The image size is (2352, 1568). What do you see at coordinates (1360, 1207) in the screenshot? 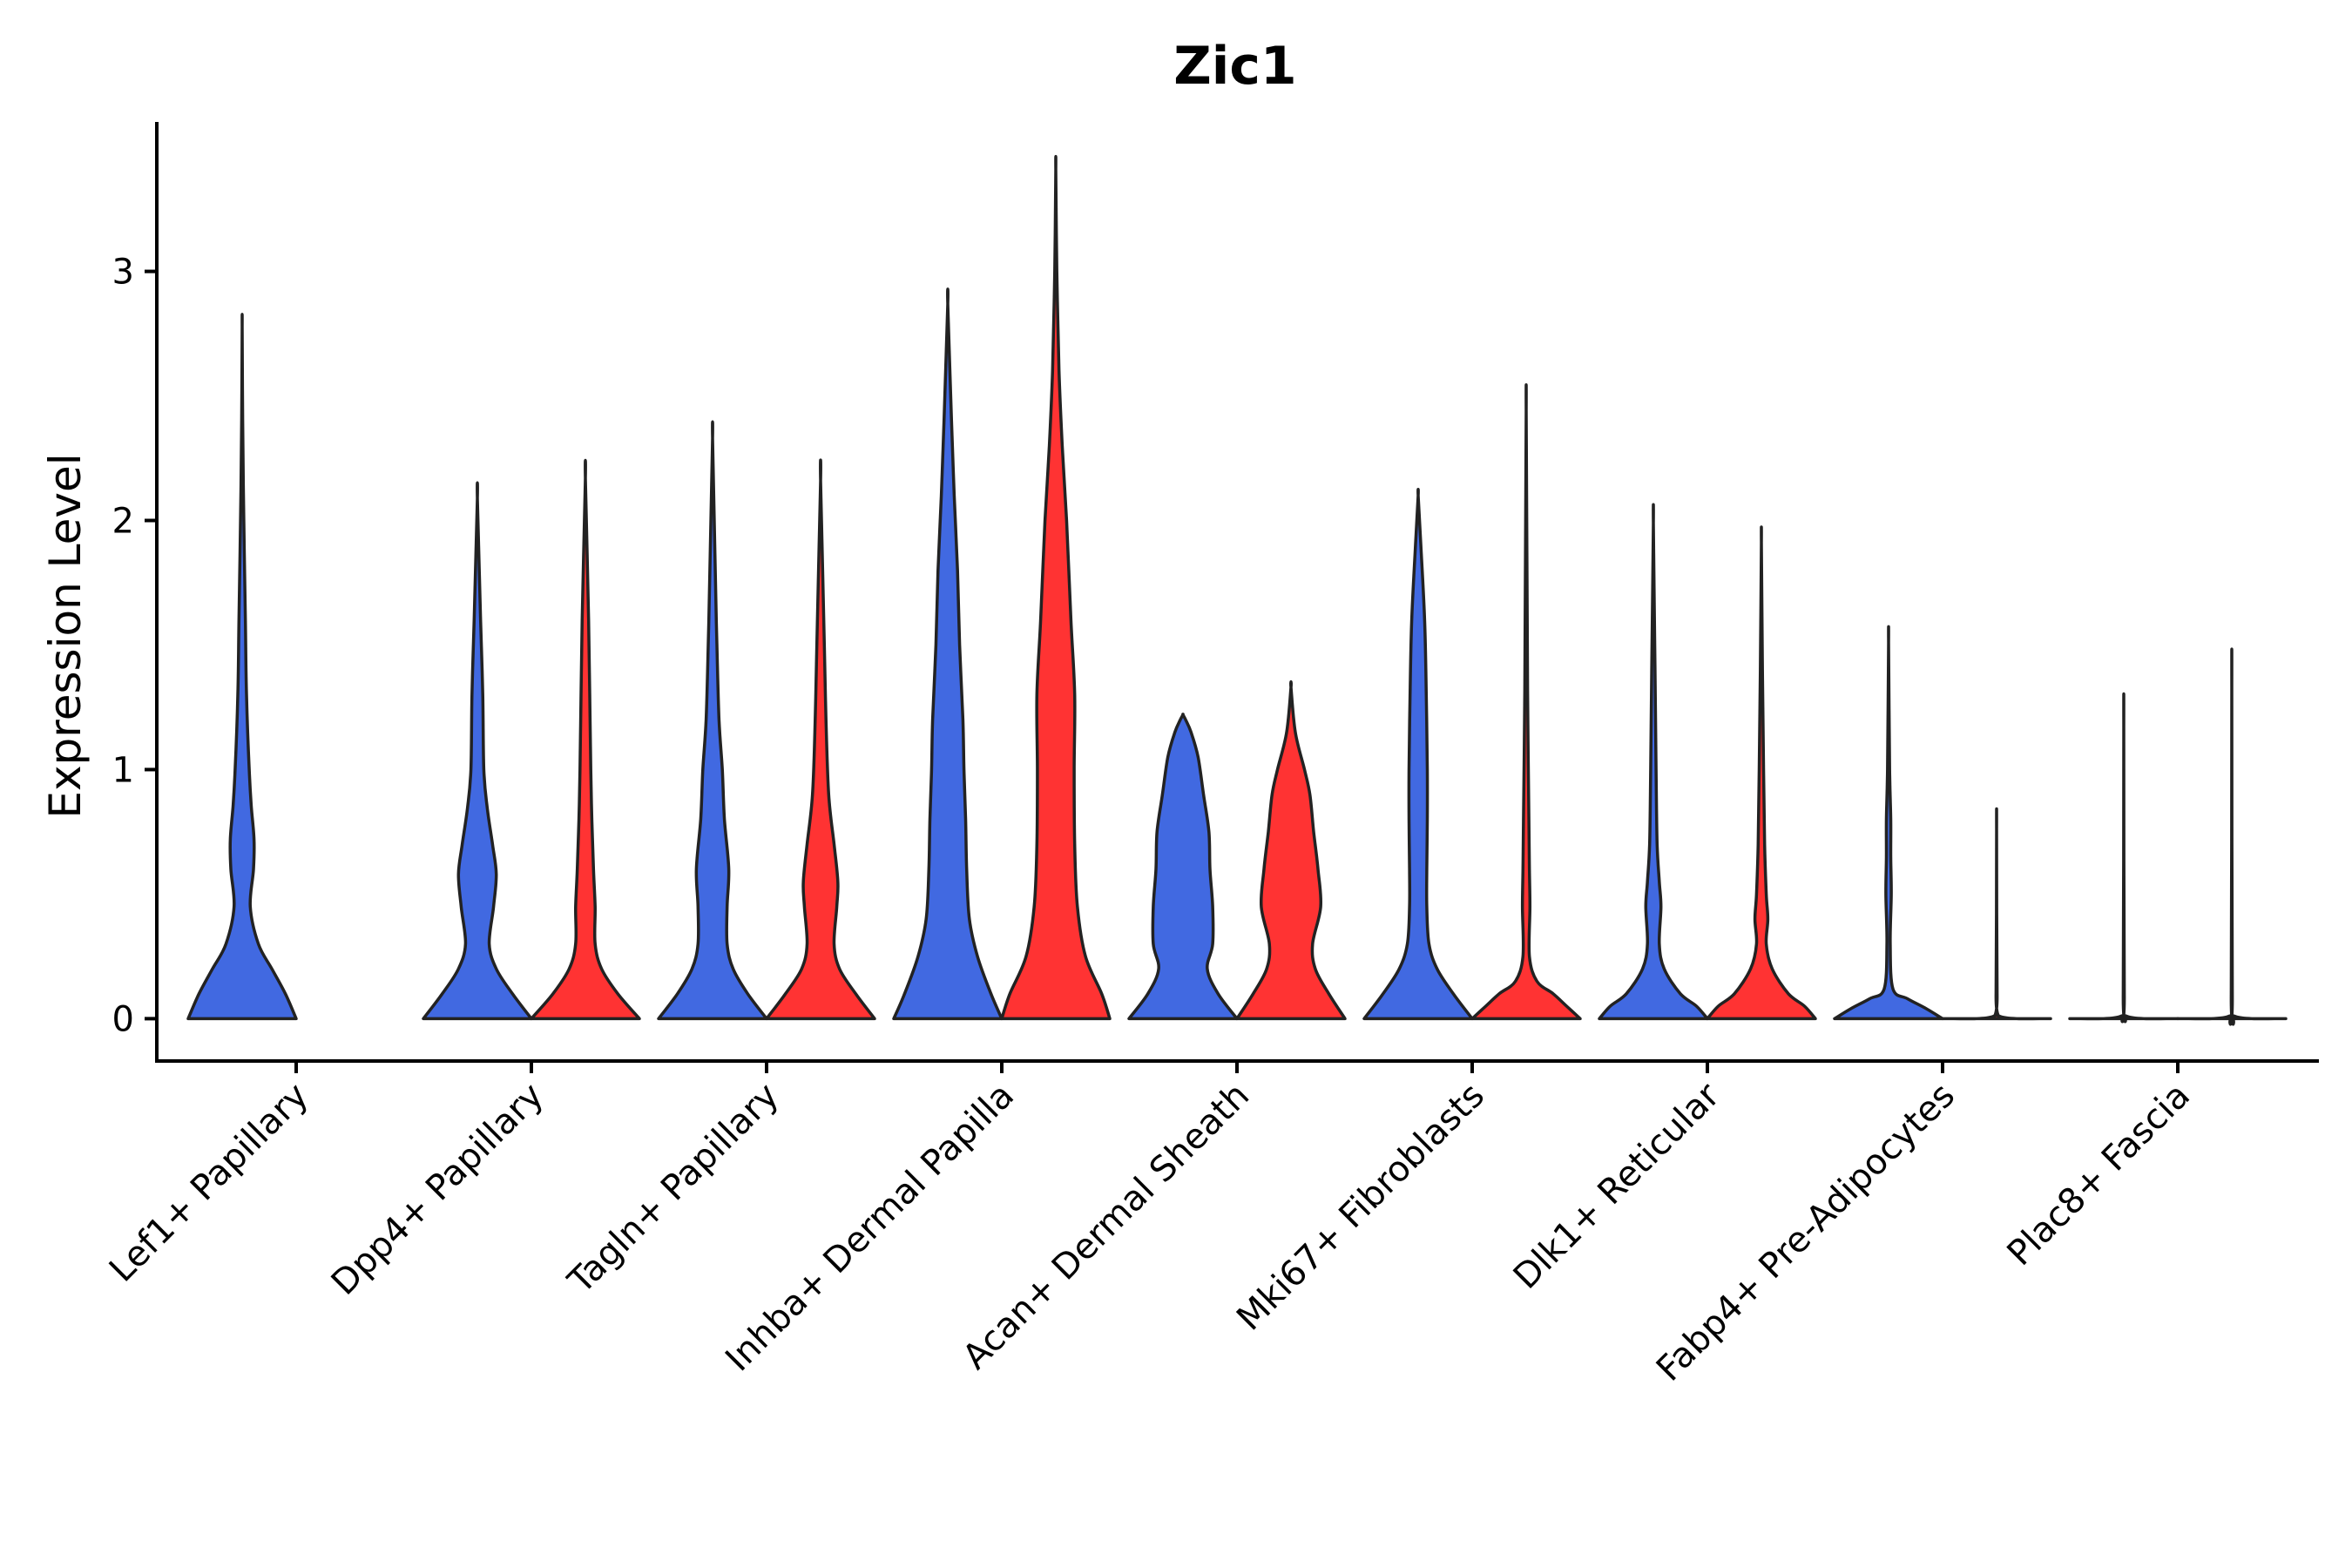
I see `x-tick-label: Mki67+ Fibroblasts` at bounding box center [1360, 1207].